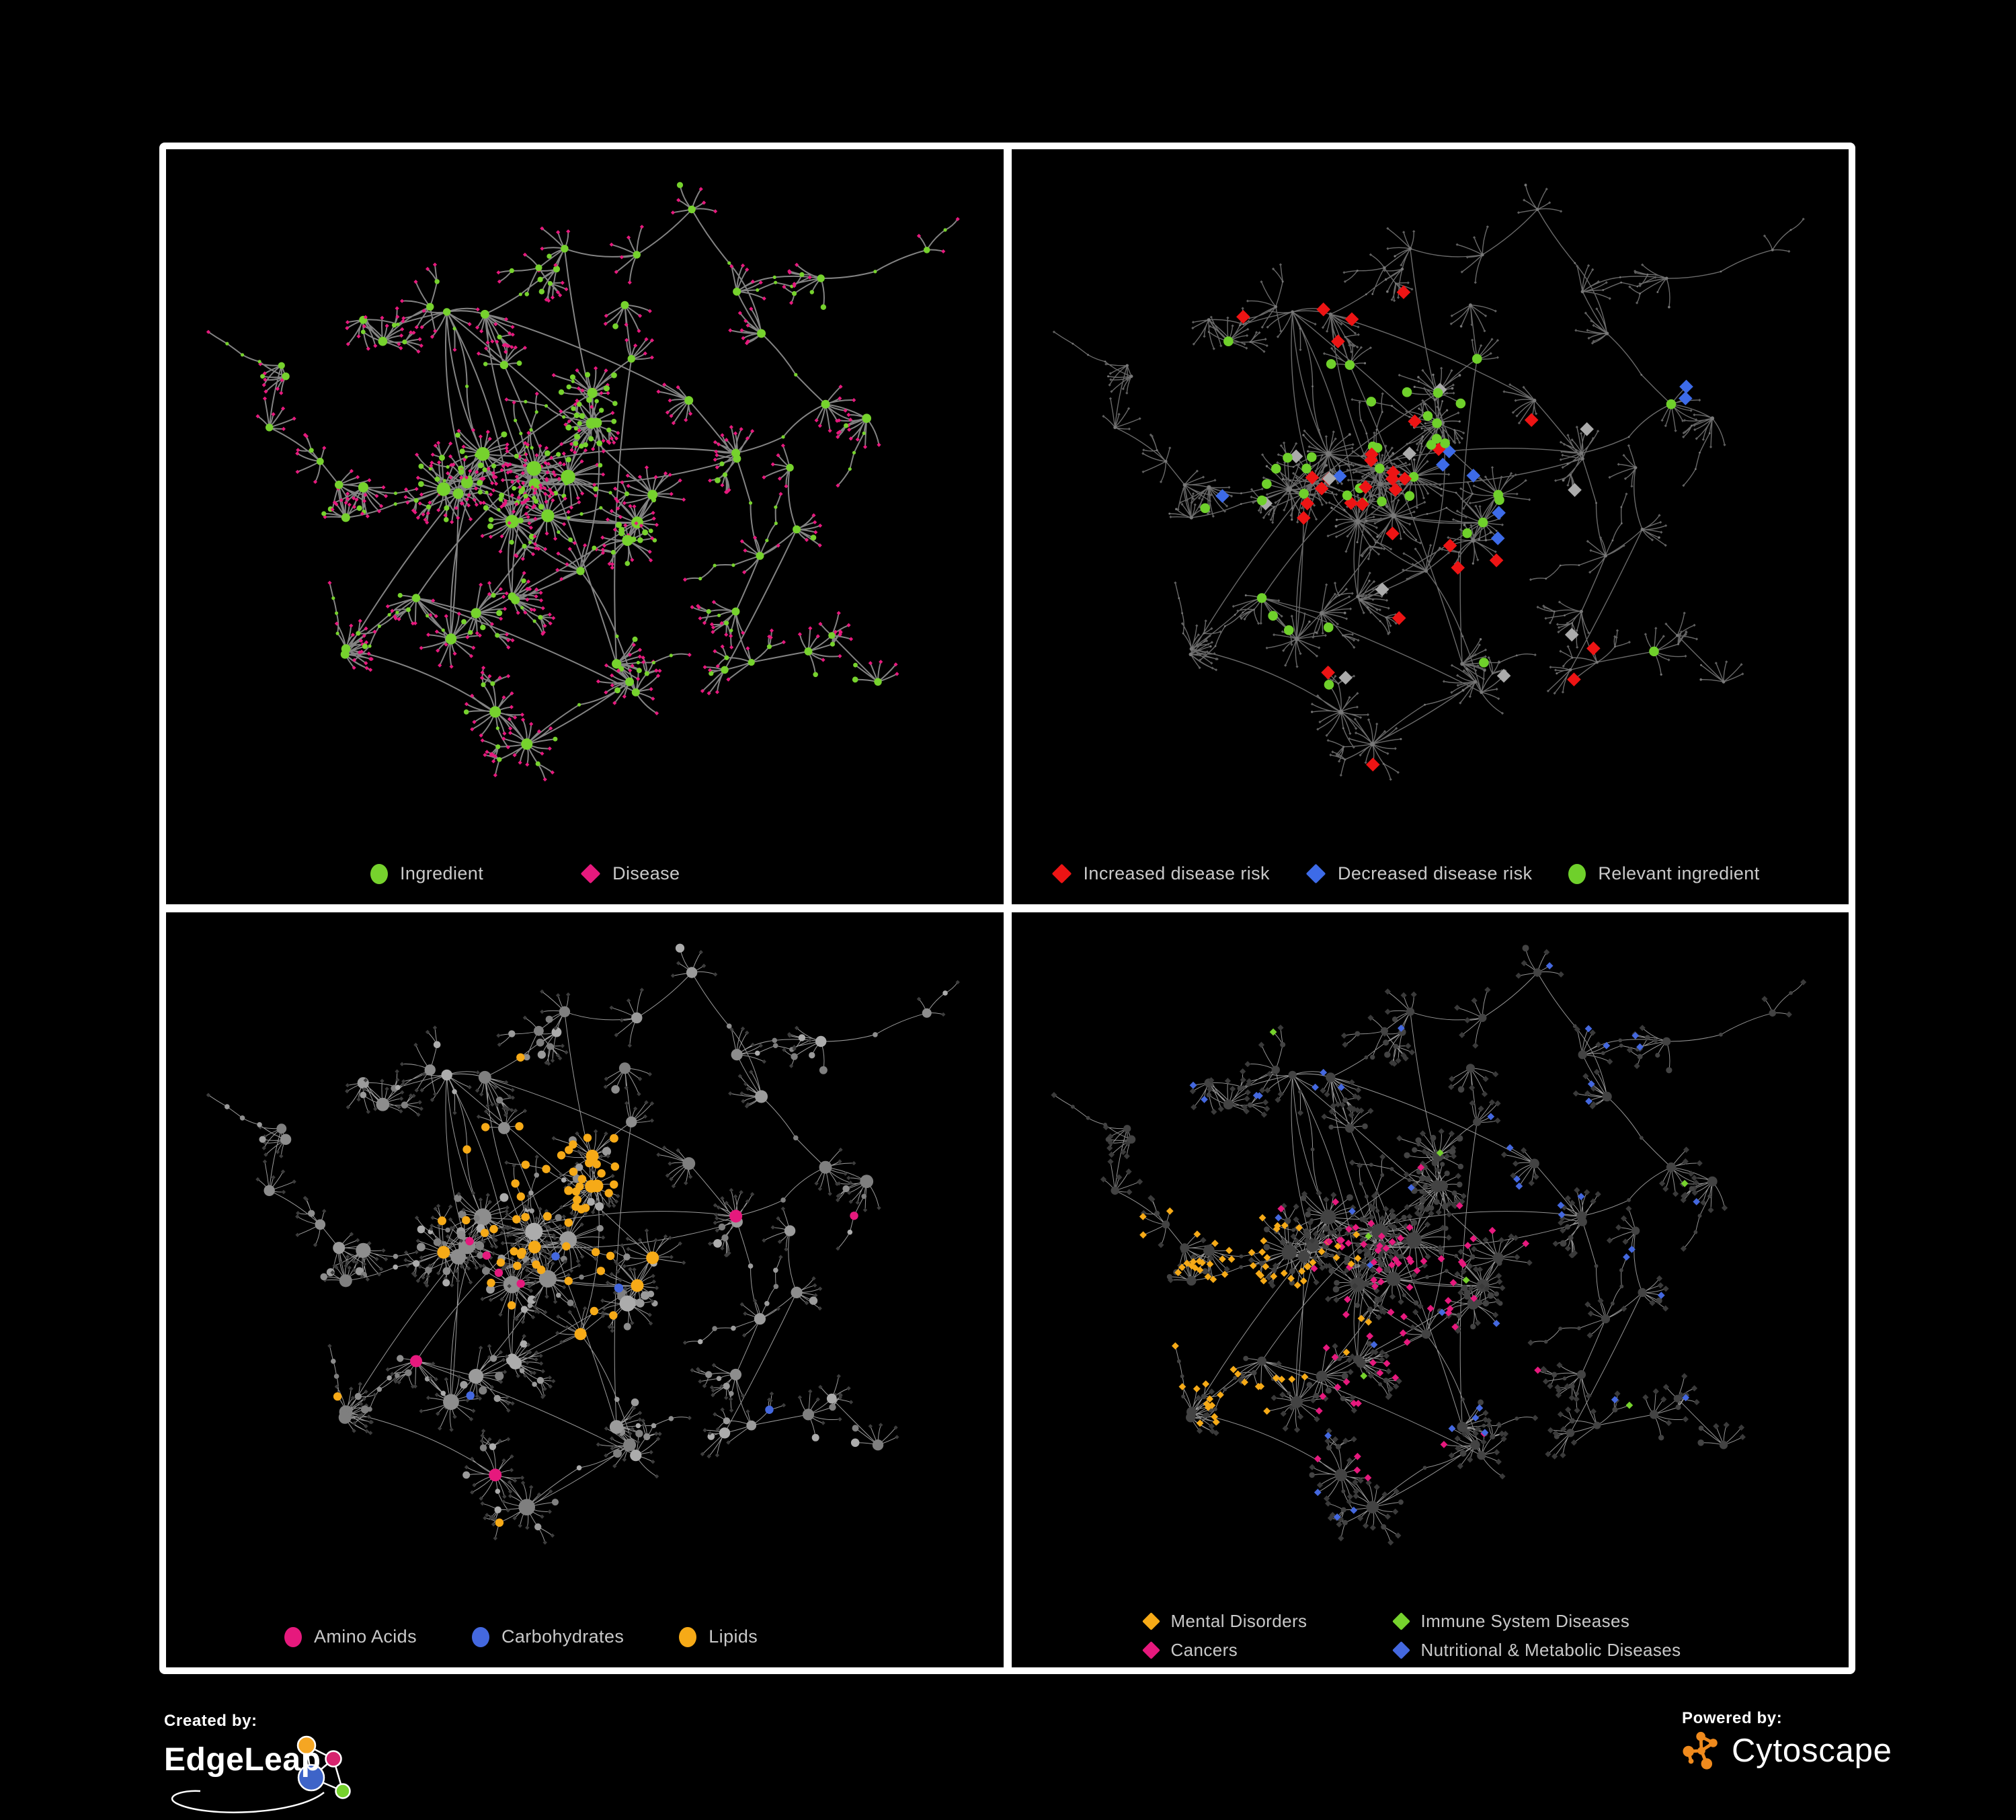  I want to click on legend-item: Ingredient, so click(426, 873).